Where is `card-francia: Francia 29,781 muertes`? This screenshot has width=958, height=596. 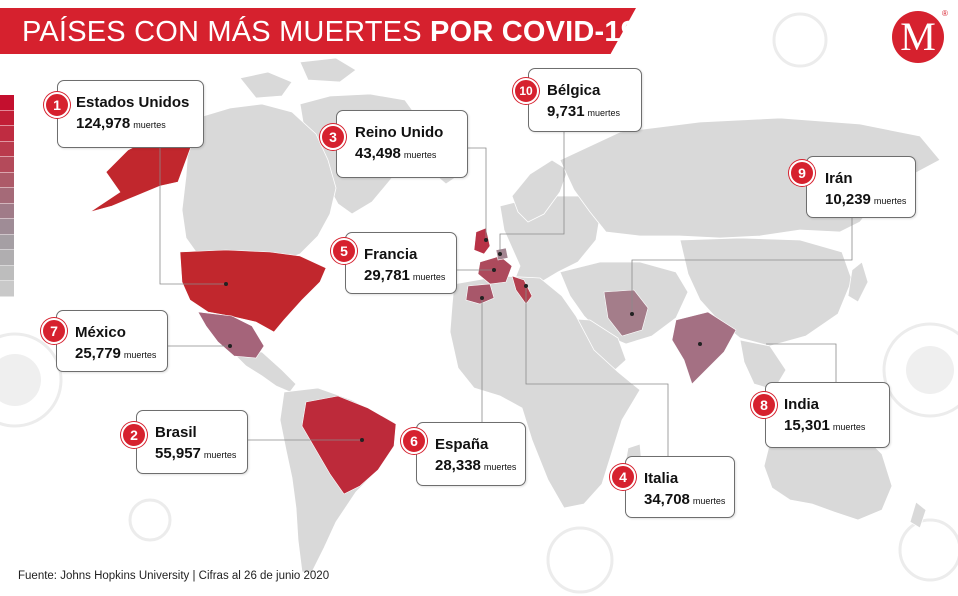 card-francia: Francia 29,781 muertes is located at coordinates (401, 263).